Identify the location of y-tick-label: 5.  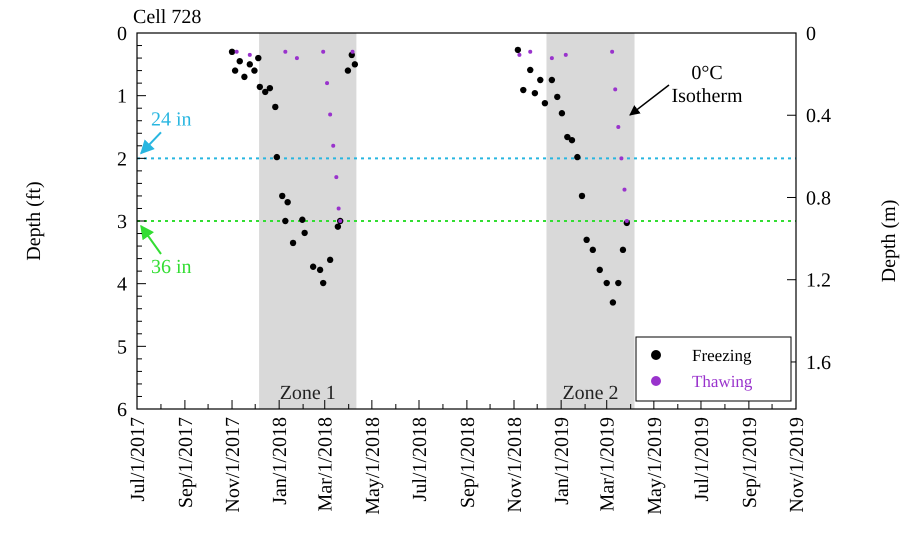
(122, 347).